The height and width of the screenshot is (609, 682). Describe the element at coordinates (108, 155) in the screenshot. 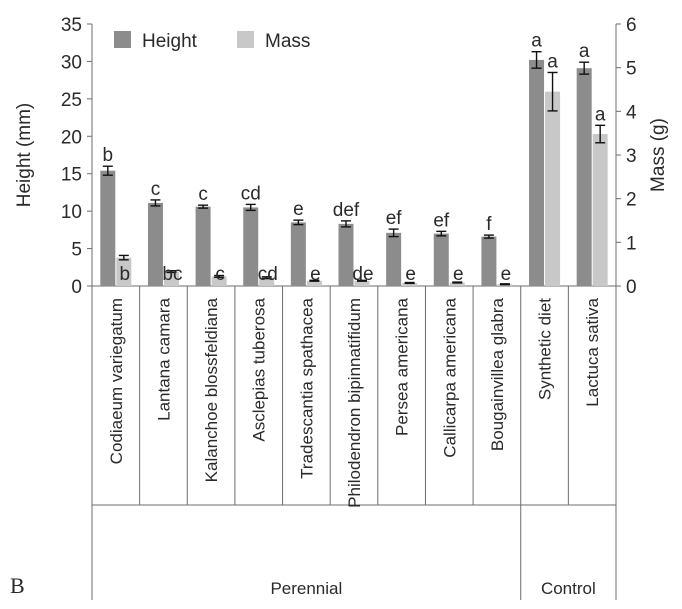

I see `significance-letter-height: b` at that location.